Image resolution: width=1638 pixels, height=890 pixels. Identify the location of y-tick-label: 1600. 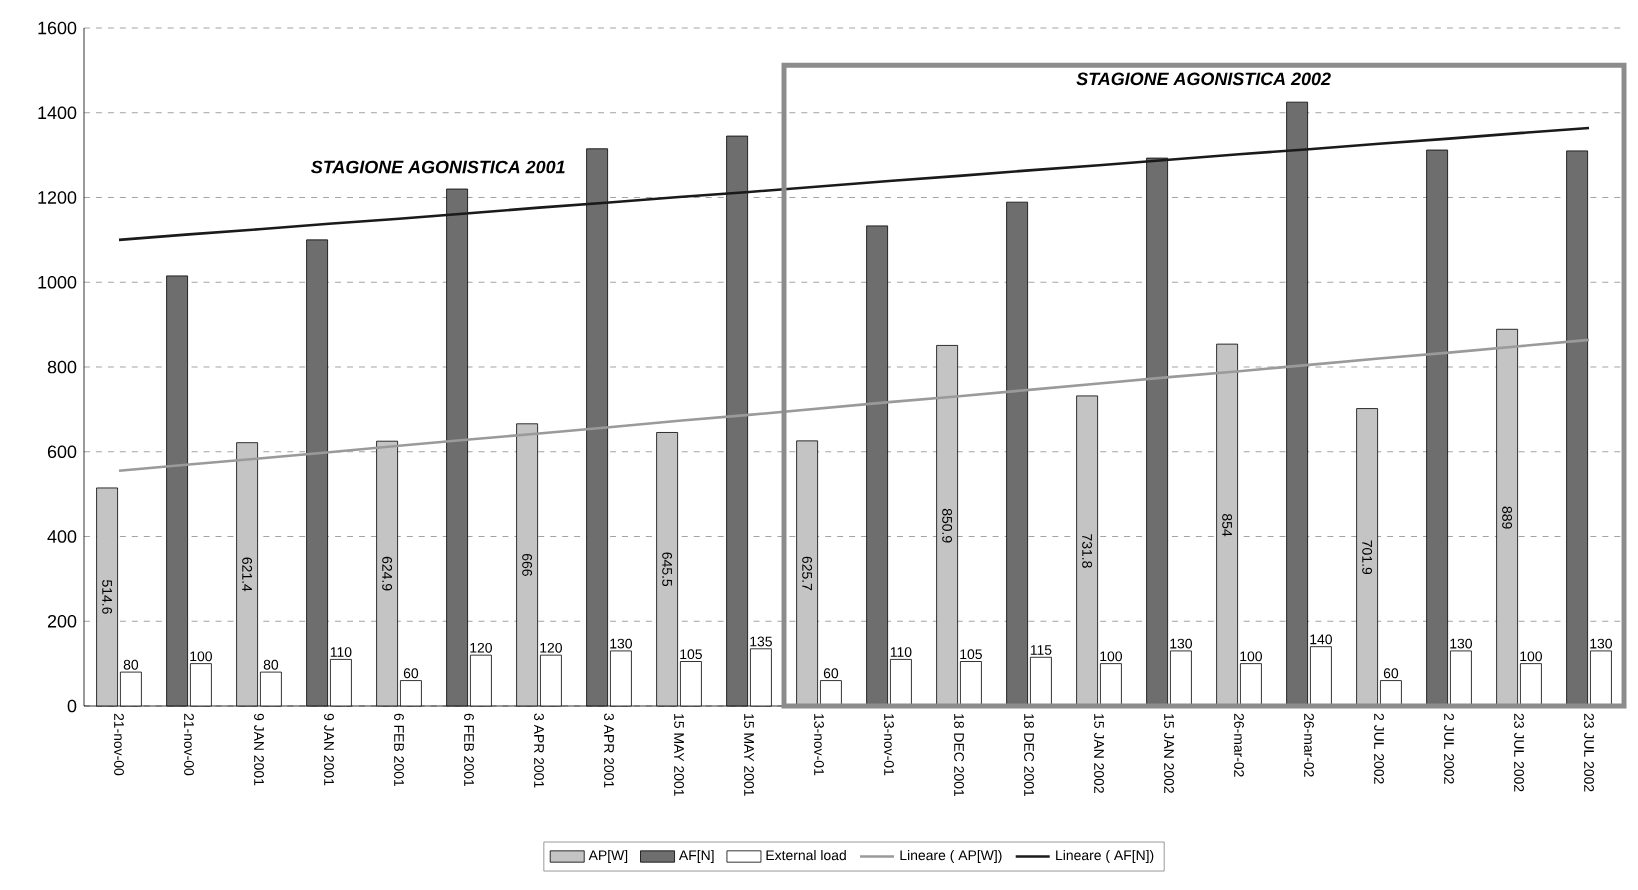
(57, 28).